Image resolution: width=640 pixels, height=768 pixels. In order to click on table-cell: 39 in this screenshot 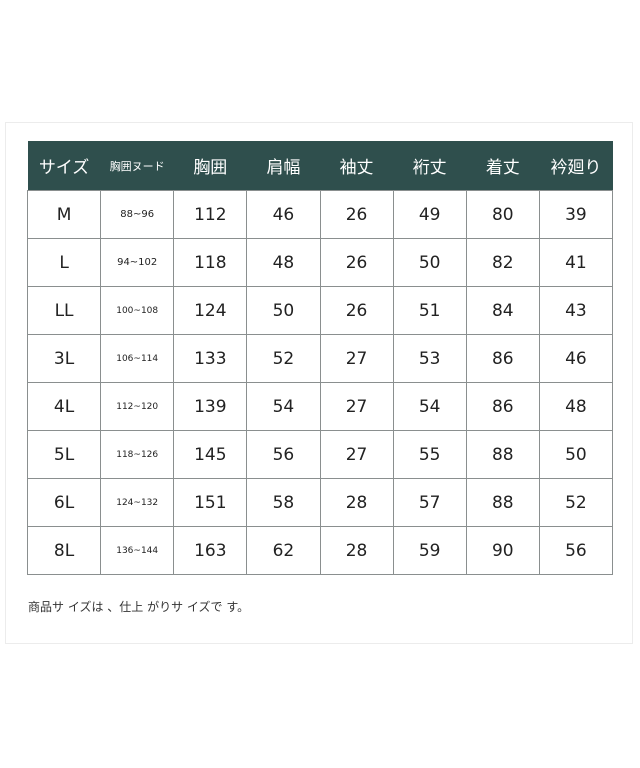, I will do `click(576, 214)`.